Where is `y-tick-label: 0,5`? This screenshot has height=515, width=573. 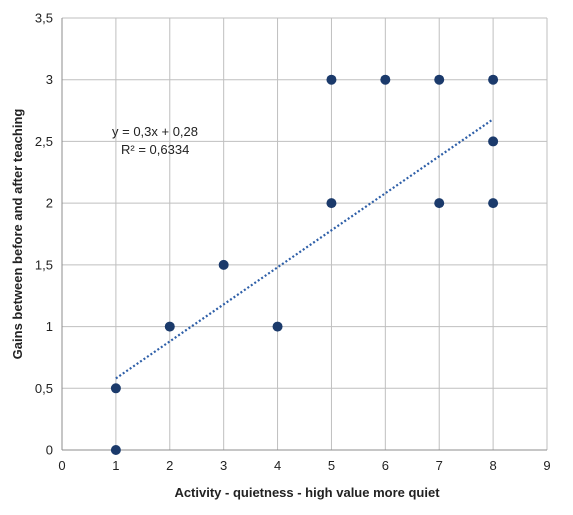
y-tick-label: 0,5 is located at coordinates (44, 388).